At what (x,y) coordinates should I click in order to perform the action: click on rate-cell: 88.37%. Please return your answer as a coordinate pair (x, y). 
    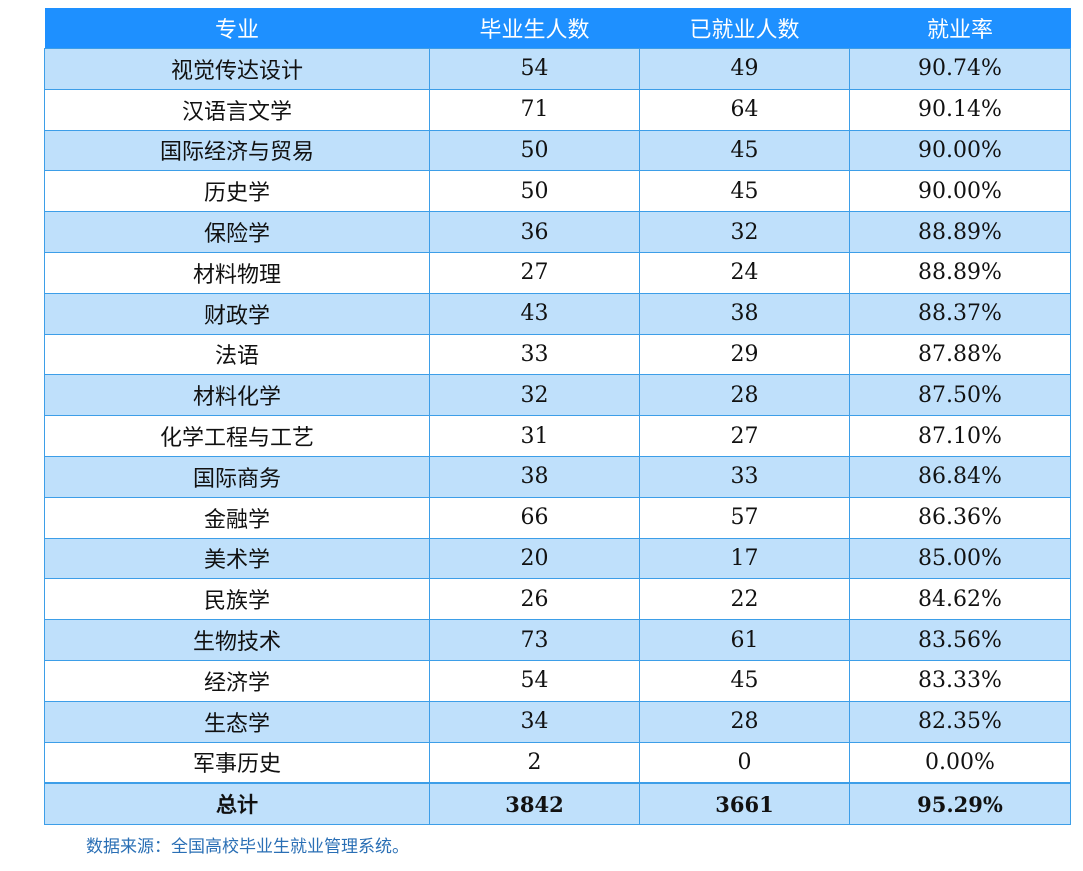
    Looking at the image, I should click on (960, 313).